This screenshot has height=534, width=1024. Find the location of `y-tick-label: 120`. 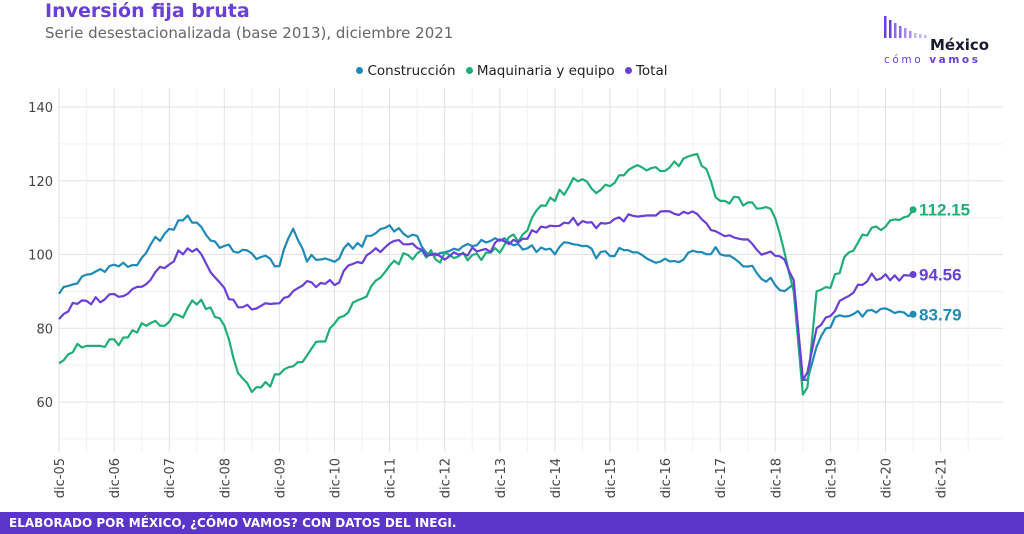

y-tick-label: 120 is located at coordinates (40, 182).